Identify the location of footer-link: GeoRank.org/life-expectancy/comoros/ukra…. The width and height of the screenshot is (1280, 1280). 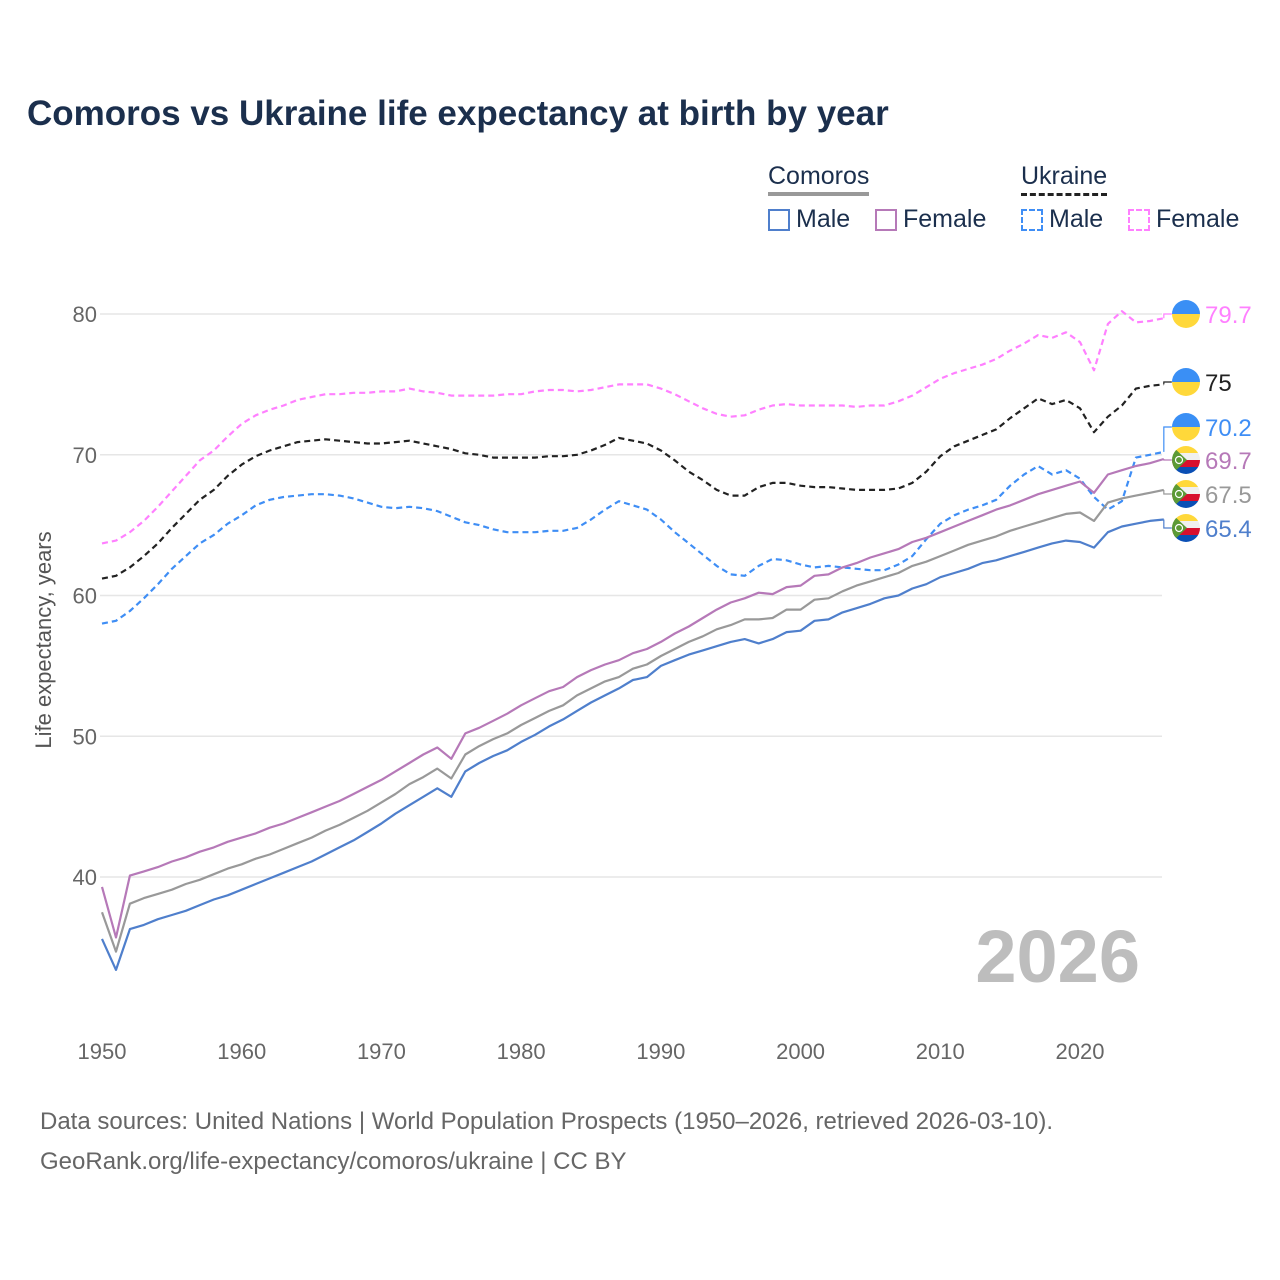
(333, 1161).